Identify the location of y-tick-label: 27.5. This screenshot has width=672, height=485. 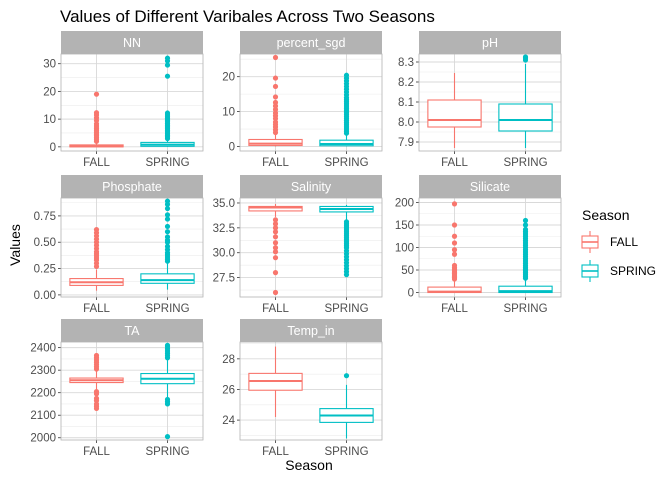
(224, 279).